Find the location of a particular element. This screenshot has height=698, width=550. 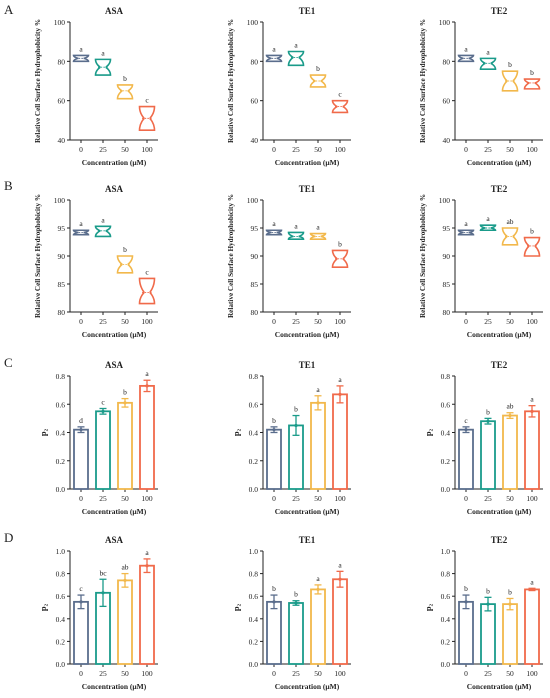

chart-a-asa-significance-letter: c is located at coordinates (147, 100).